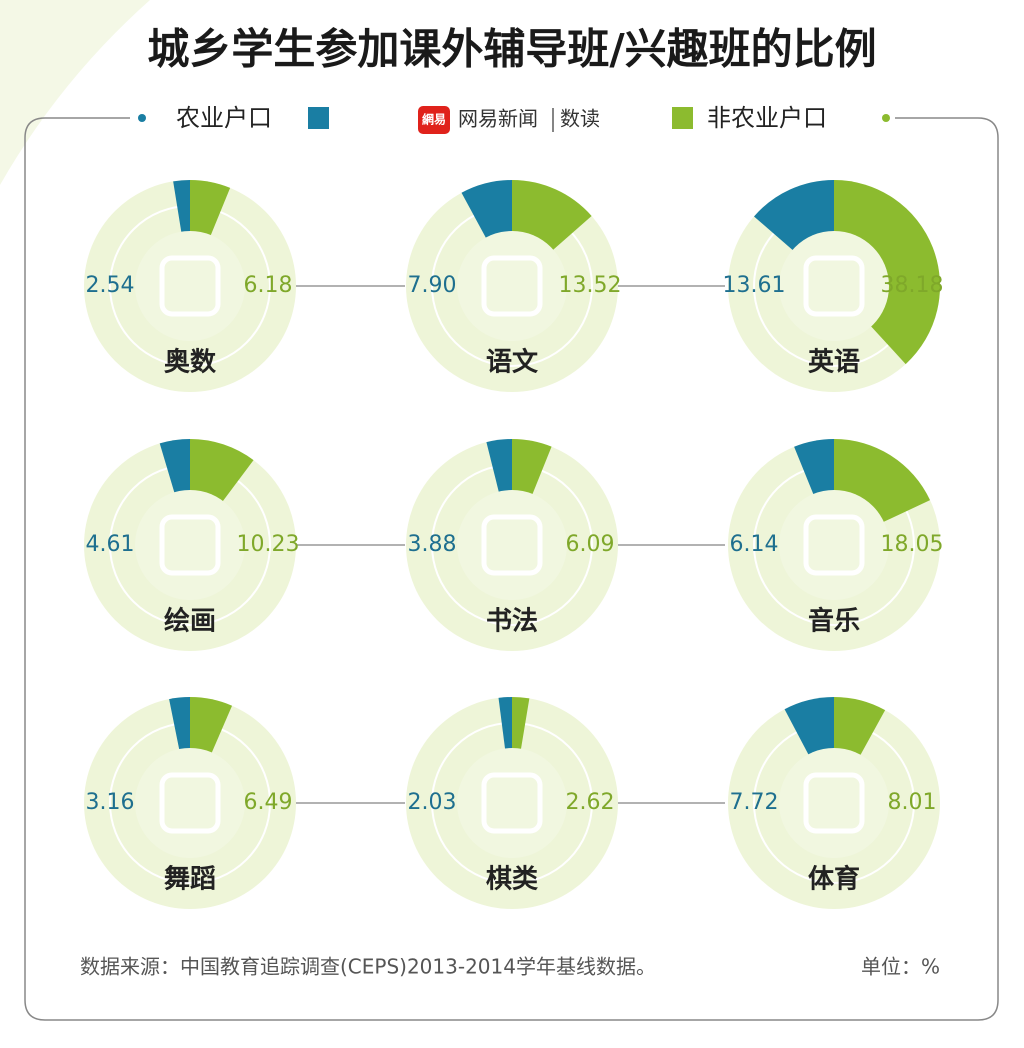 The height and width of the screenshot is (1048, 1024). What do you see at coordinates (912, 544) in the screenshot?
I see `value-label: 18.05` at bounding box center [912, 544].